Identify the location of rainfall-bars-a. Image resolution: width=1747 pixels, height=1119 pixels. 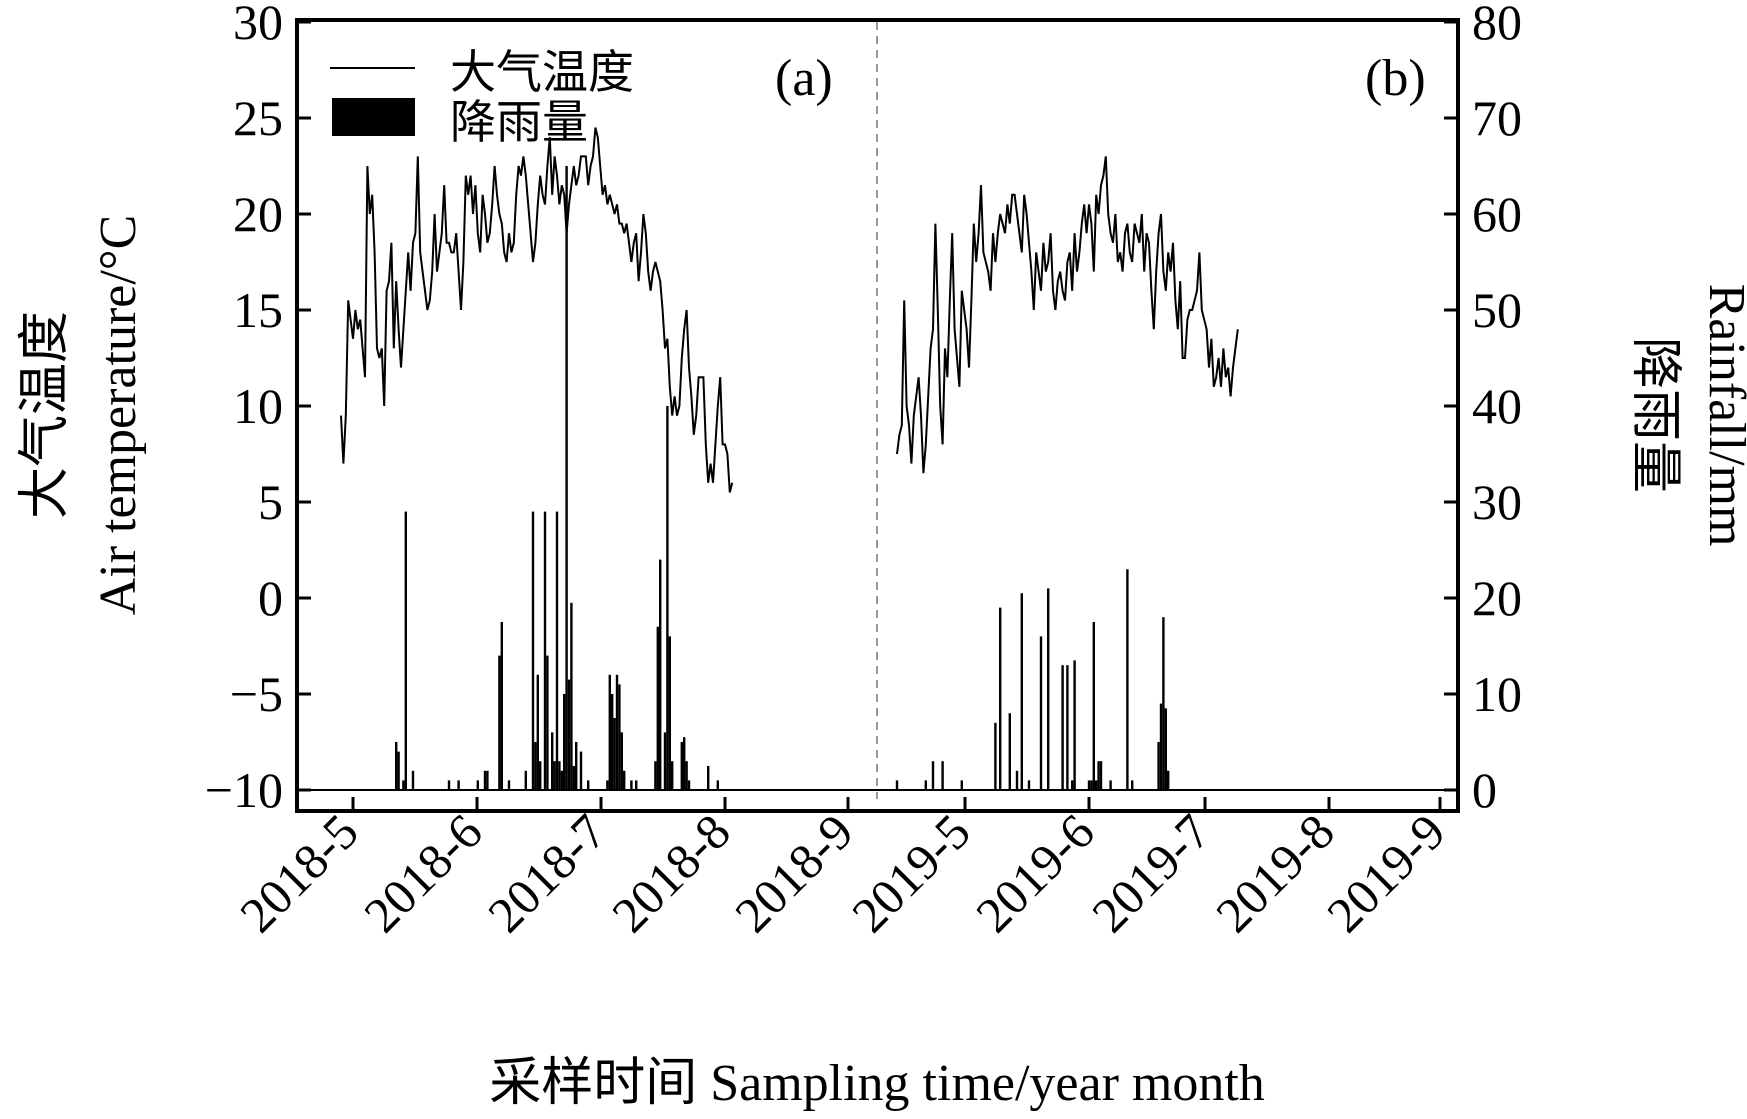
(557, 478).